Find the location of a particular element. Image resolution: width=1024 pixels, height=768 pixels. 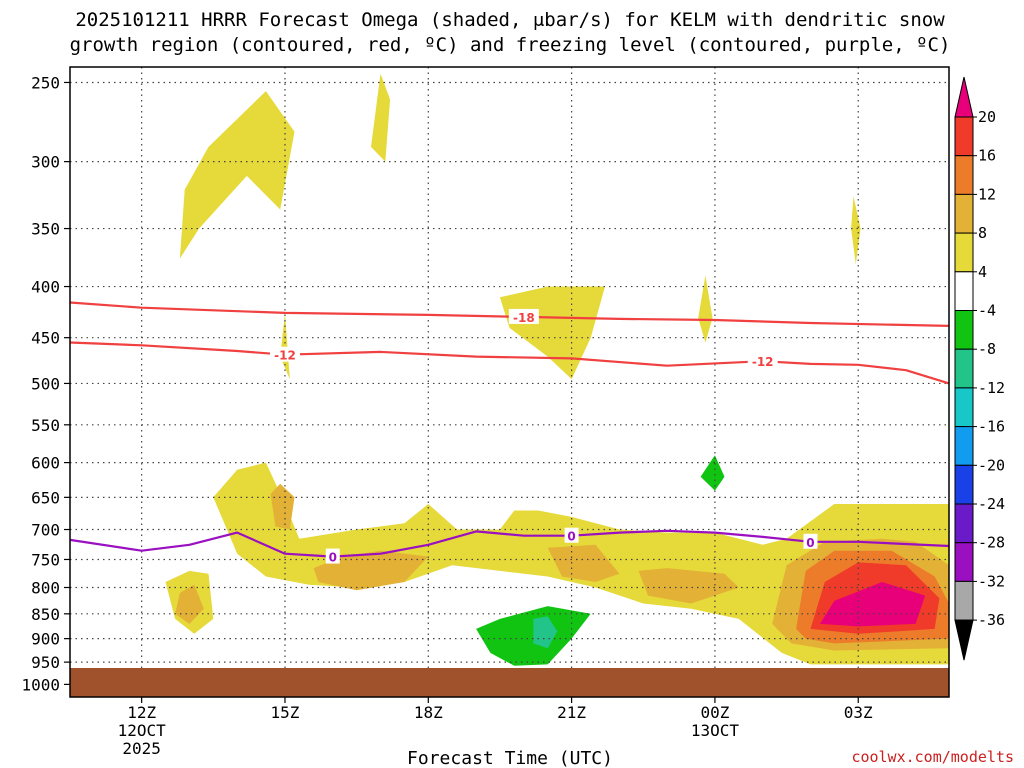

colorbar-label-4: 4 is located at coordinates (982, 272).